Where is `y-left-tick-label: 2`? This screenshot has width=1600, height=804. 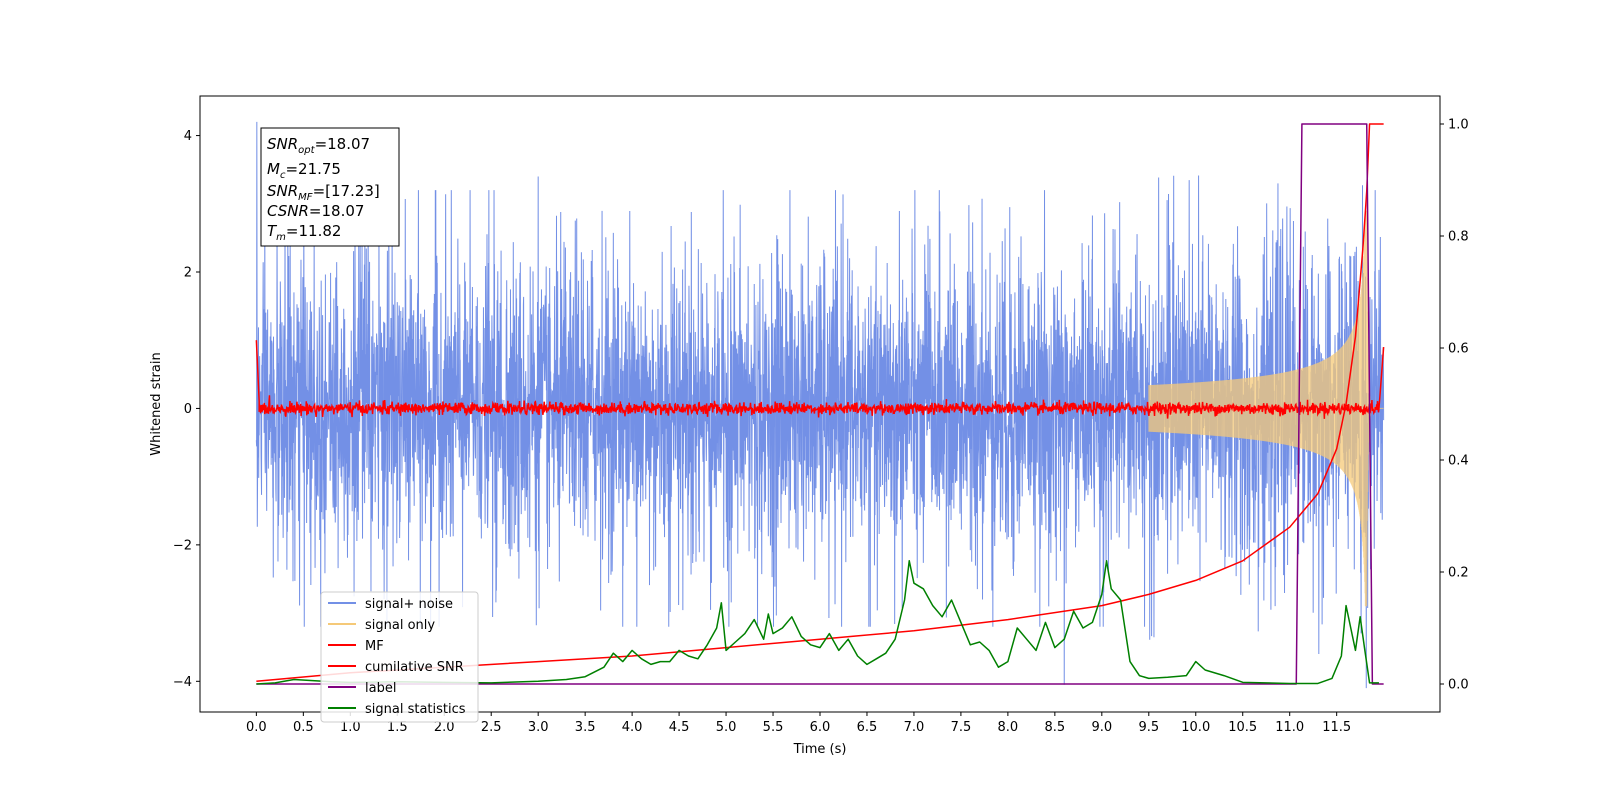 y-left-tick-label: 2 is located at coordinates (188, 273).